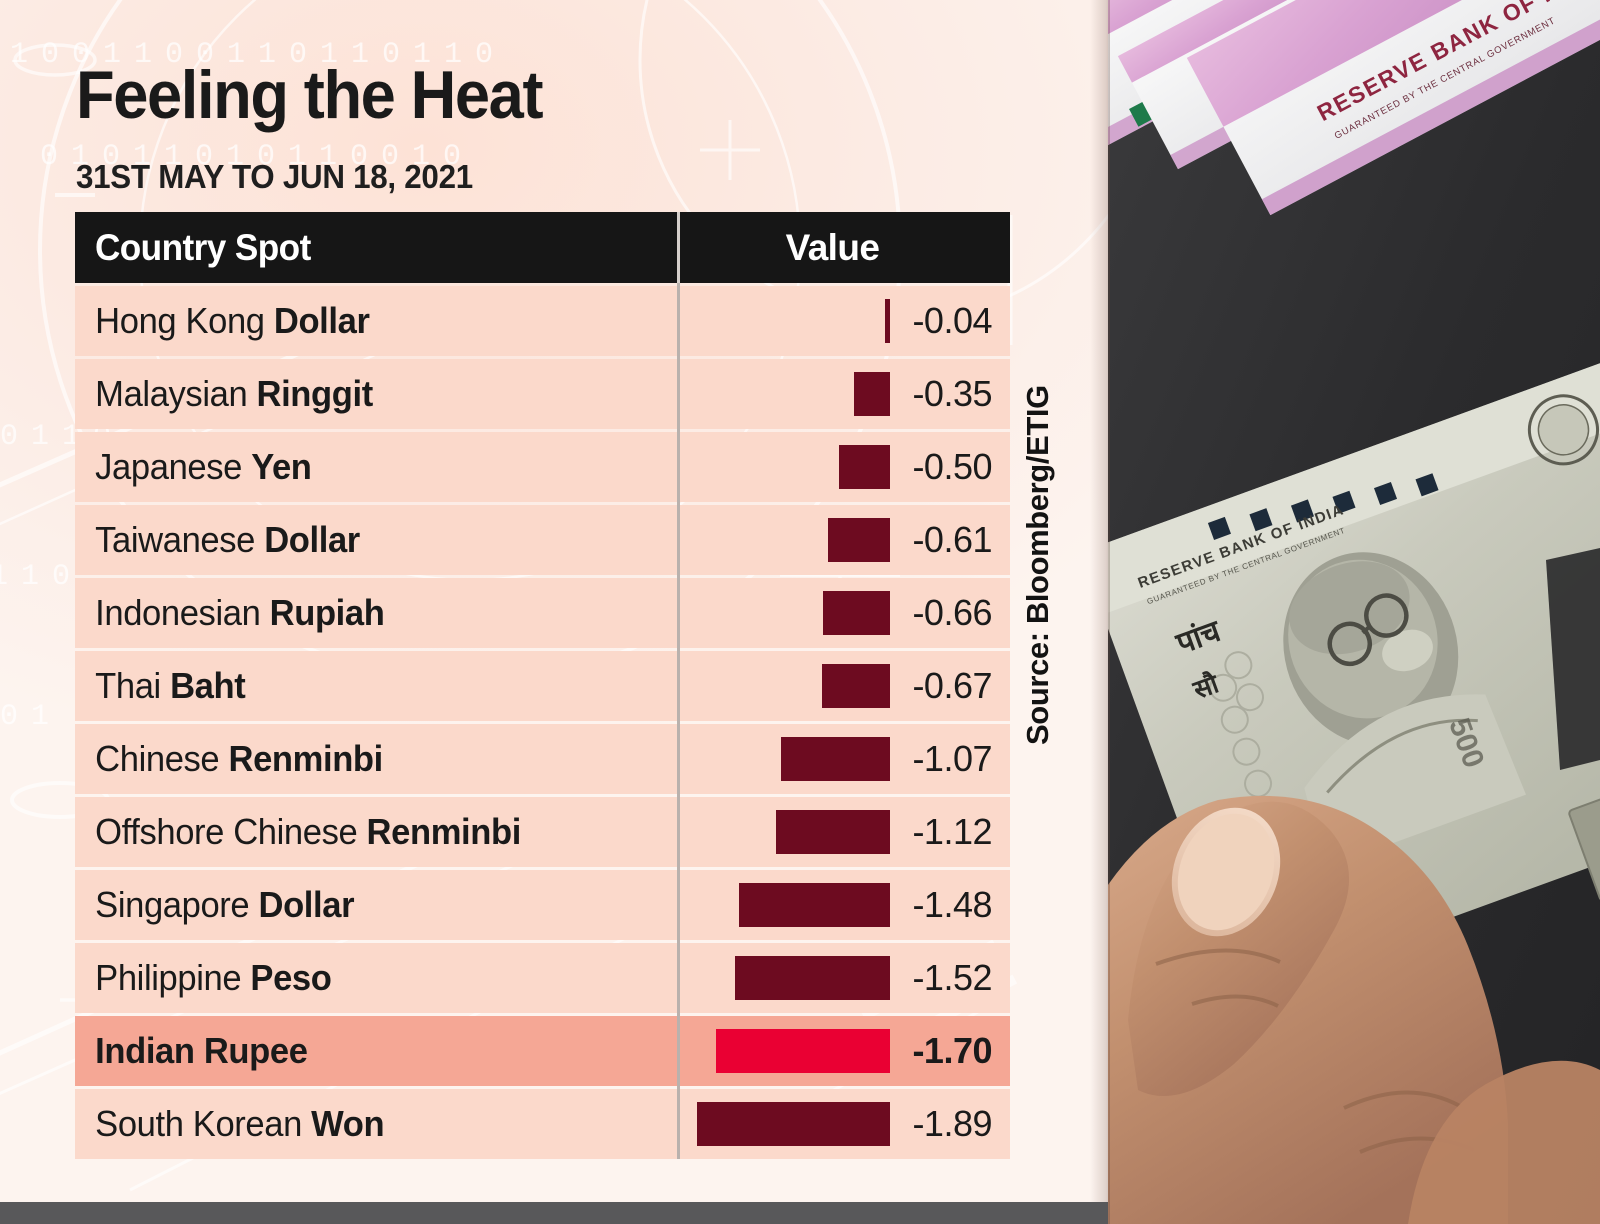 Image resolution: width=1600 pixels, height=1224 pixels. Describe the element at coordinates (952, 831) in the screenshot. I see `value-label: -1.12` at that location.